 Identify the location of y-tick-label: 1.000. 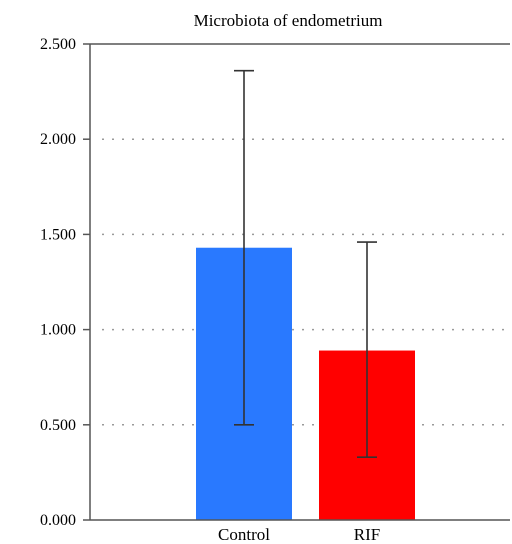
(58, 330).